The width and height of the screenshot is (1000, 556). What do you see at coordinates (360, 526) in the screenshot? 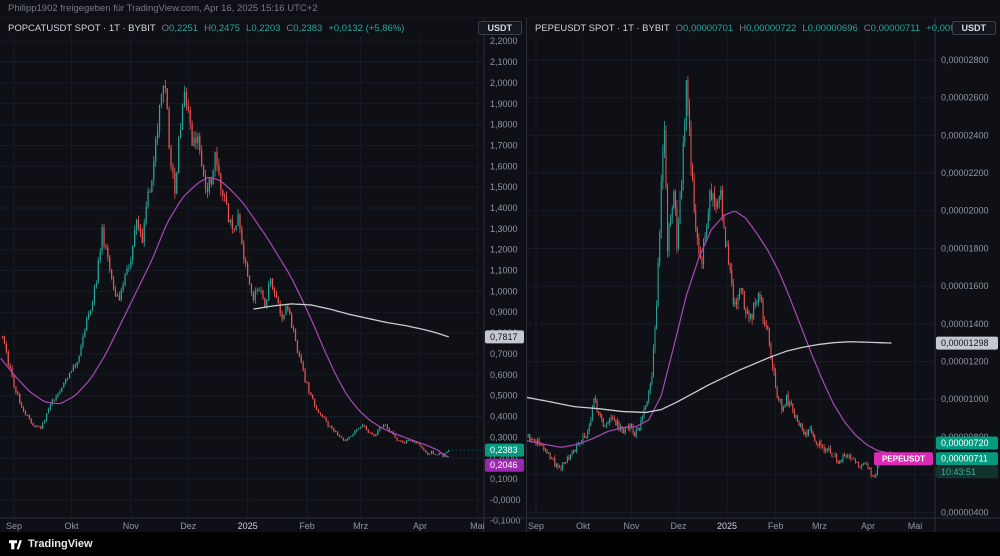
I see `time-axis-label: Mrz` at bounding box center [360, 526].